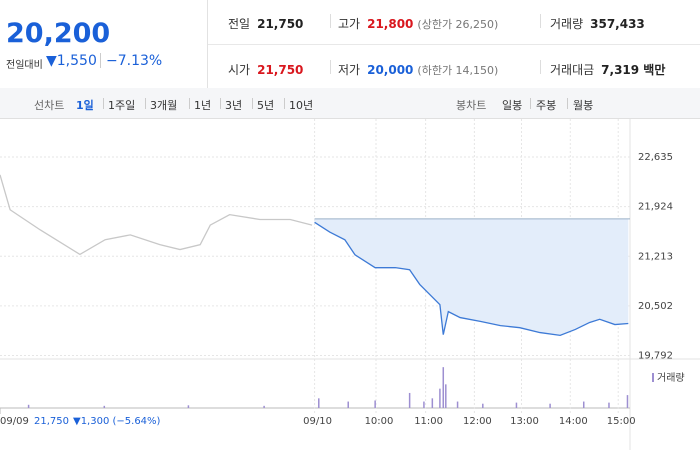 The width and height of the screenshot is (700, 450). I want to click on x-tick-label: 09/09, so click(14, 421).